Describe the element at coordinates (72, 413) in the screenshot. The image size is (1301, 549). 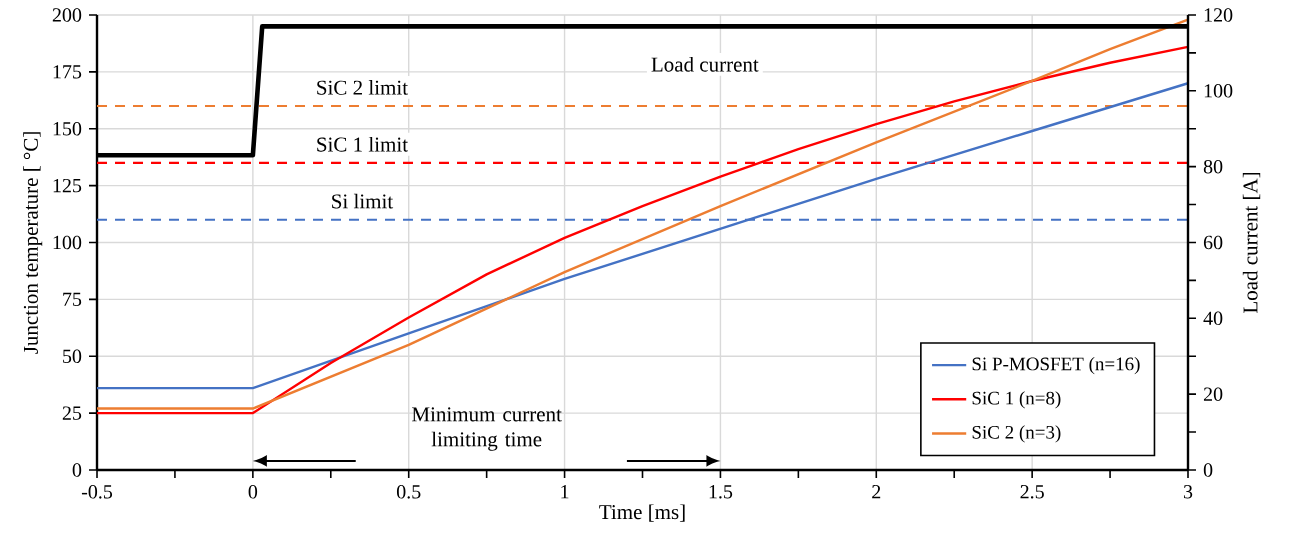
I see `y-tick-label: 25` at that location.